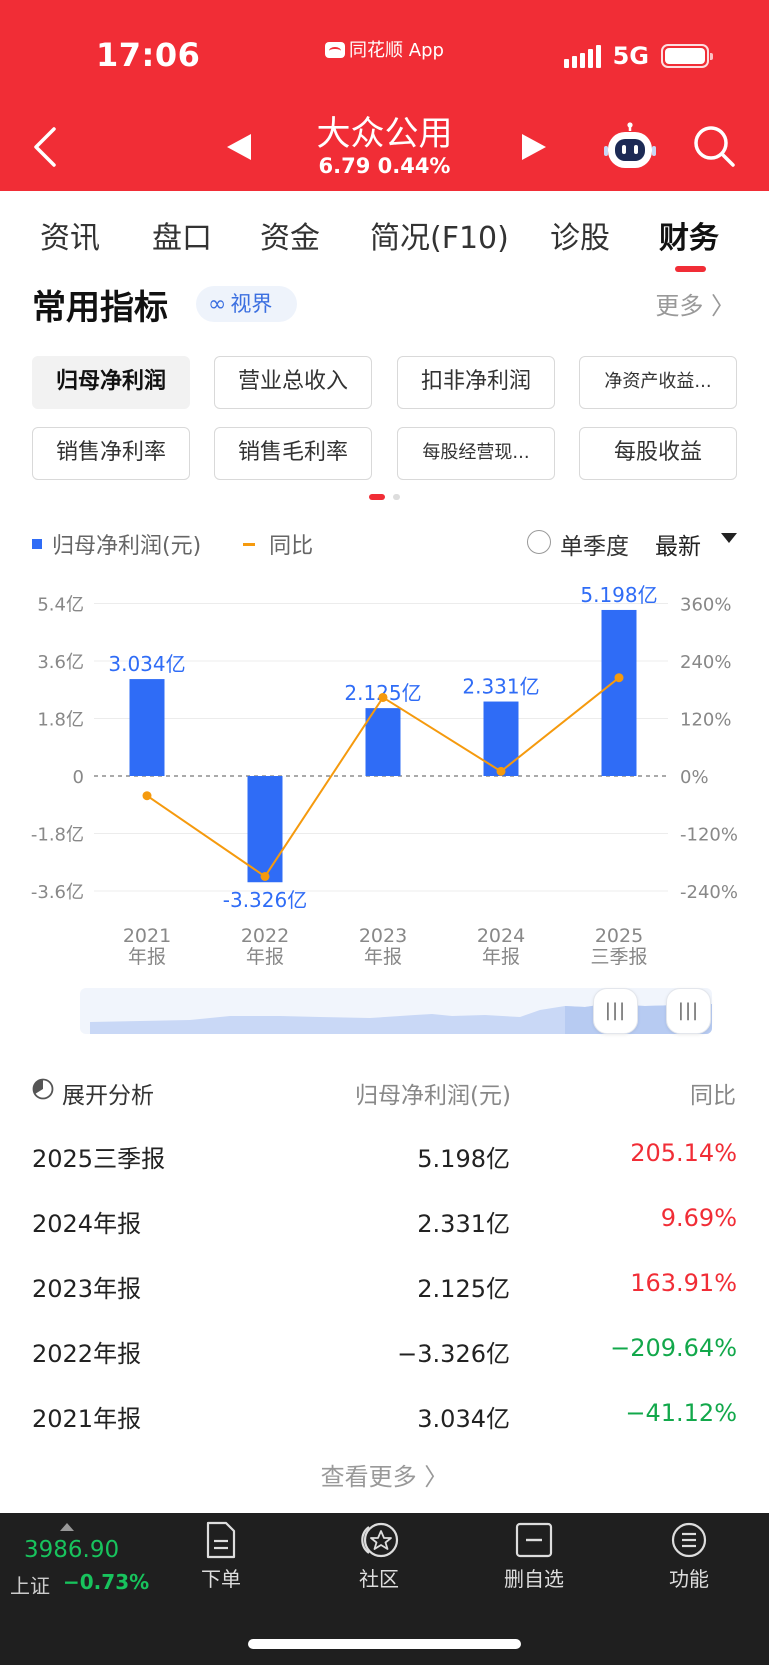 This screenshot has width=769, height=1665. I want to click on tab-news: 资讯, so click(70, 238).